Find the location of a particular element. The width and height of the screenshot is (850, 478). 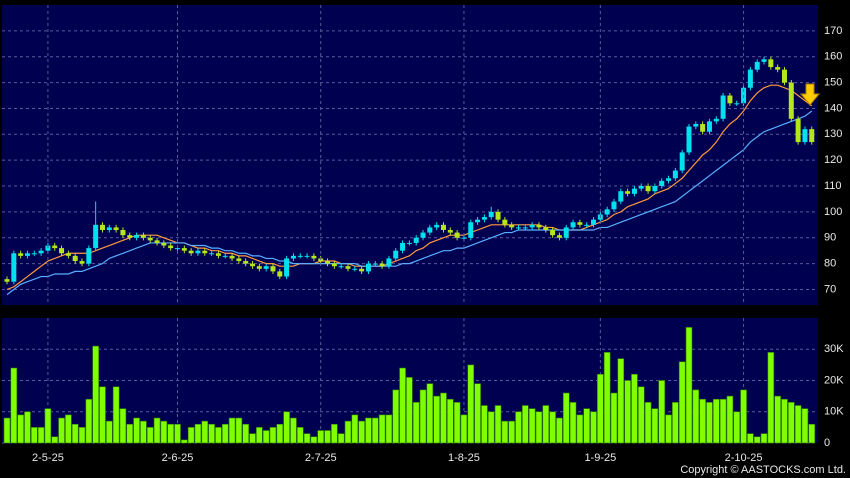

y-tick-label: 30K is located at coordinates (834, 349).